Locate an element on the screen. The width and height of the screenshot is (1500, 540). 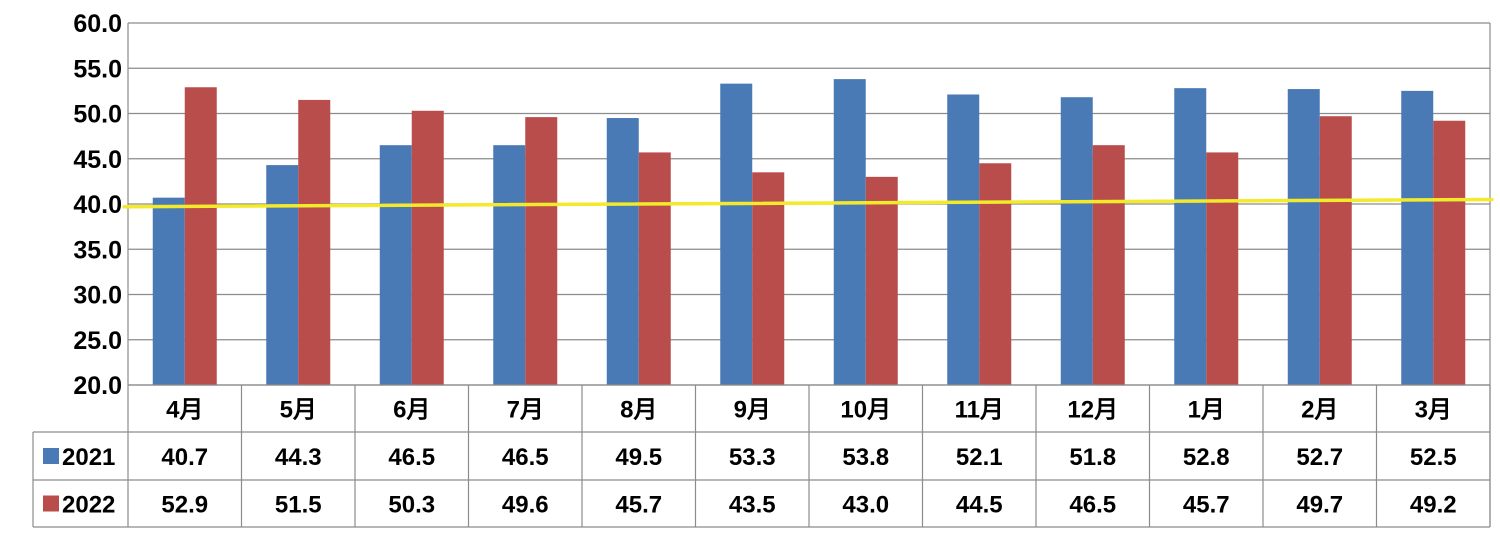
bar-2022-8月 is located at coordinates (654, 268).